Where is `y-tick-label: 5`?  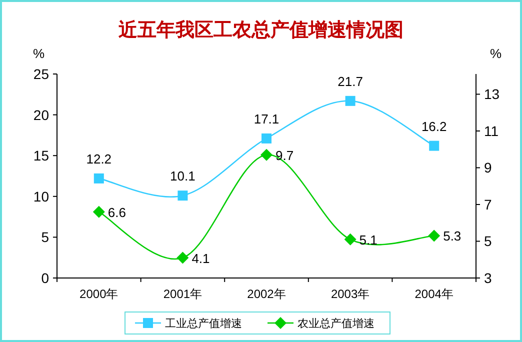 y-tick-label: 5 is located at coordinates (45, 237).